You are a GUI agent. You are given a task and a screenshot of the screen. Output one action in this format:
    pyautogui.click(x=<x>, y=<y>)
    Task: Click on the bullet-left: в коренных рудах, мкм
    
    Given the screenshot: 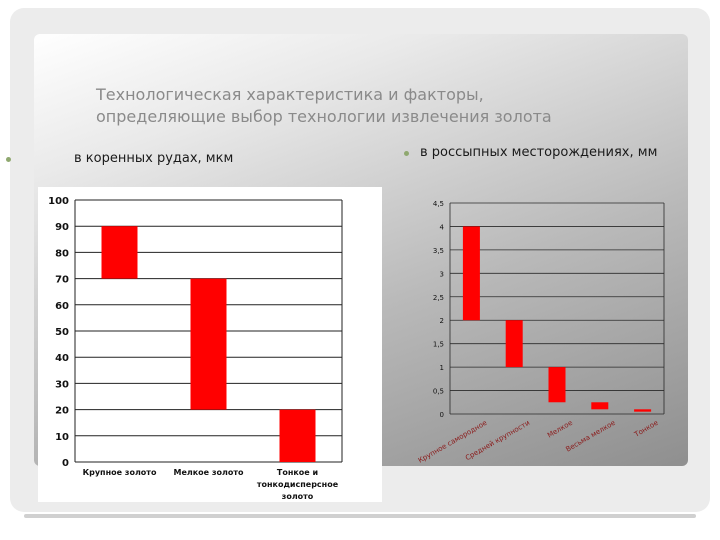 What is the action you would take?
    pyautogui.click(x=154, y=158)
    